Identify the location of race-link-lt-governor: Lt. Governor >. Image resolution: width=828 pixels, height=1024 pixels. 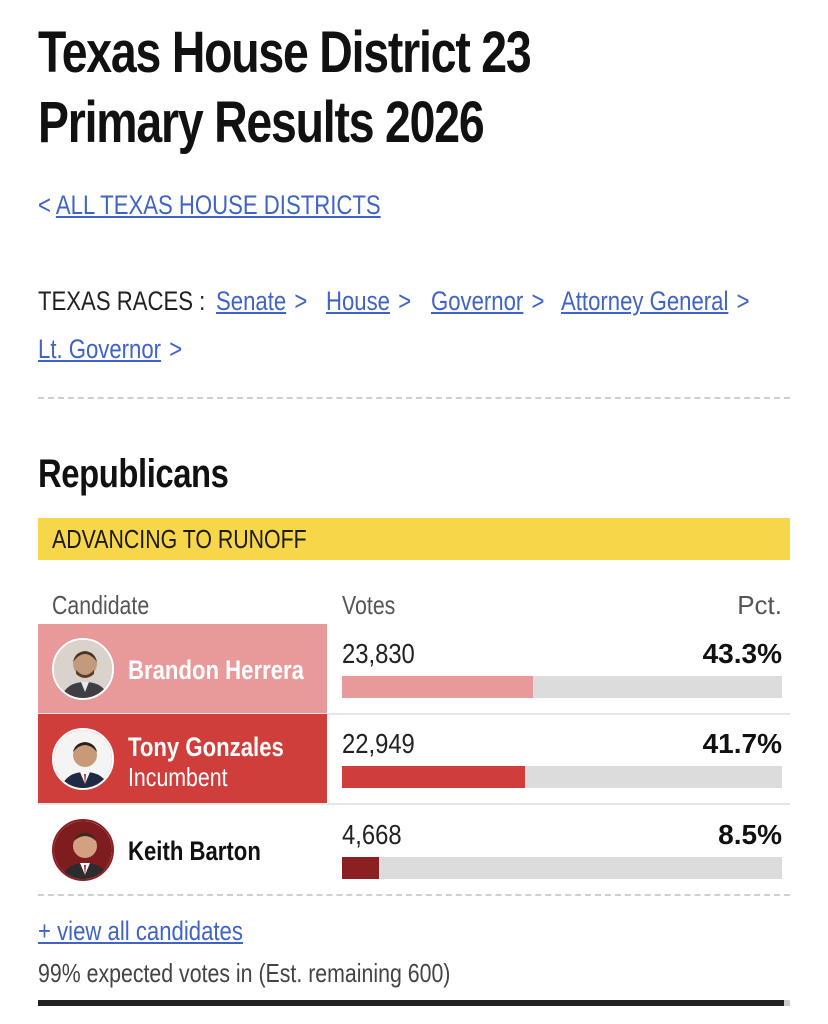
(110, 349).